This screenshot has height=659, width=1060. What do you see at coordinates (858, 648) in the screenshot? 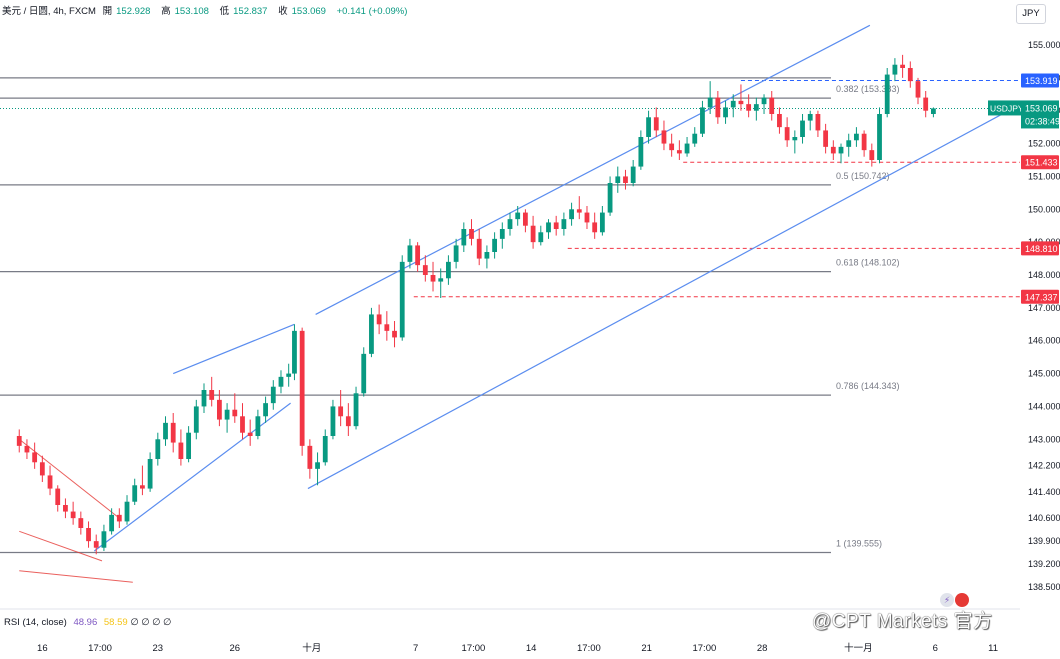
I see `x-tick: 十一月` at bounding box center [858, 648].